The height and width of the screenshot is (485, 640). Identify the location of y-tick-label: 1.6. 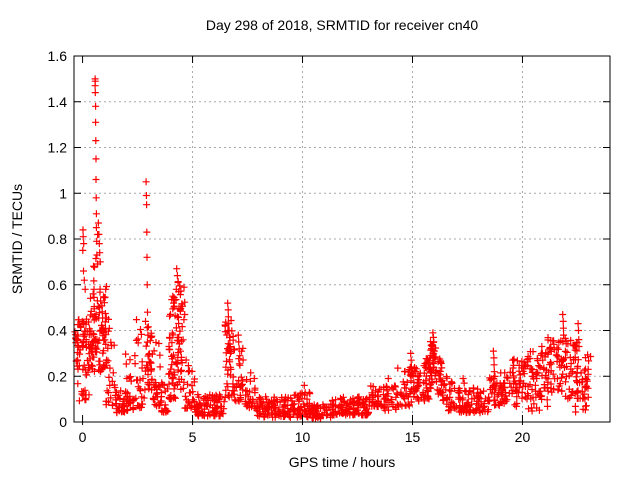
(58, 56).